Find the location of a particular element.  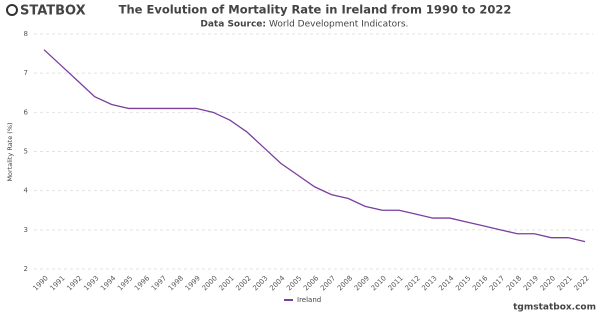

x-tick-label: 1997 is located at coordinates (159, 283).